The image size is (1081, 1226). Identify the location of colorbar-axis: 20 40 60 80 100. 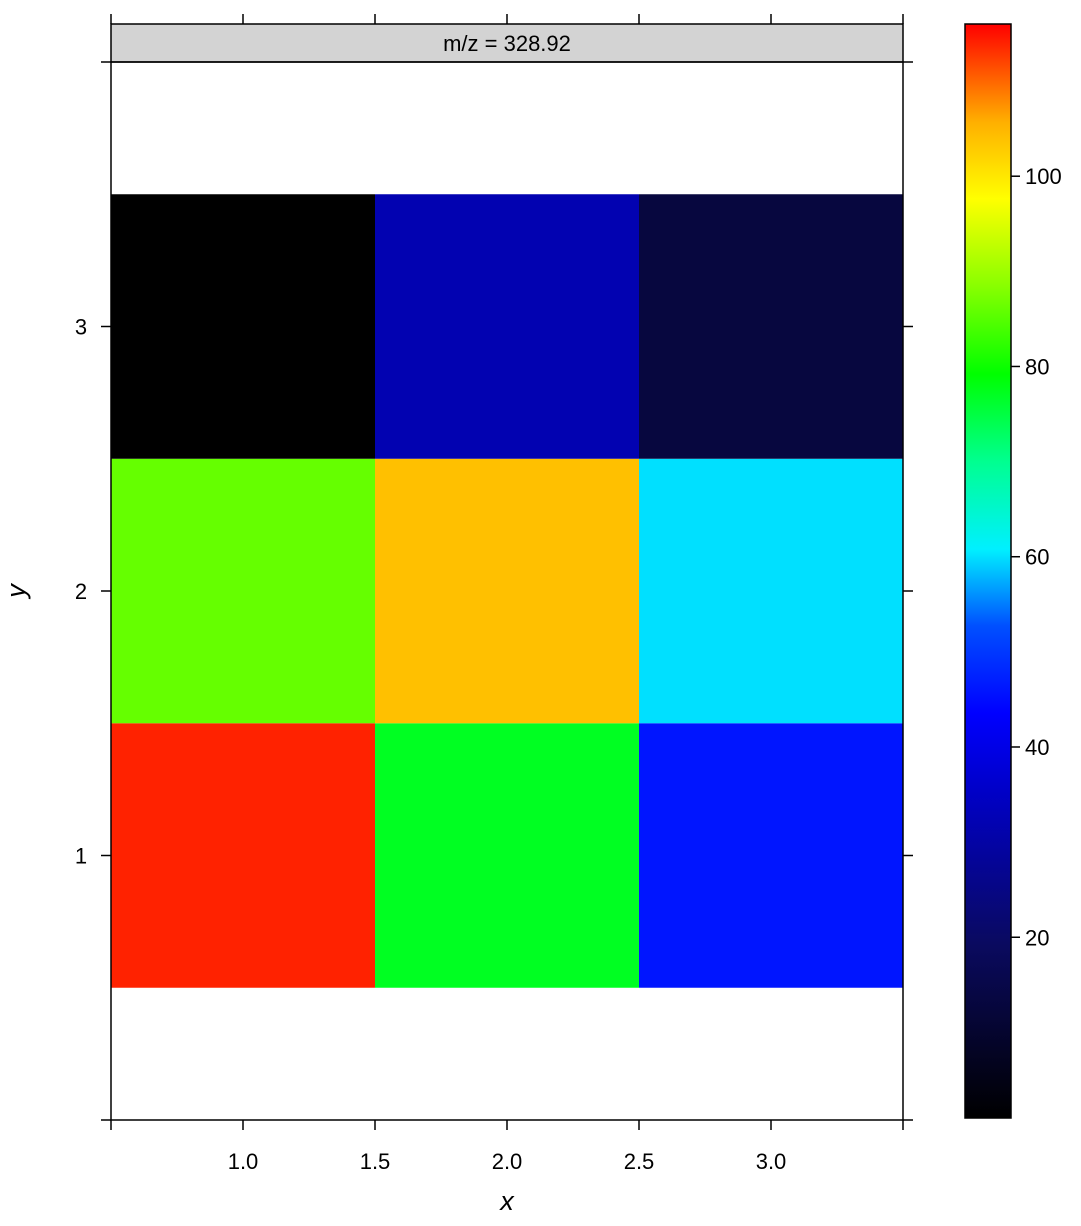
(1036, 557).